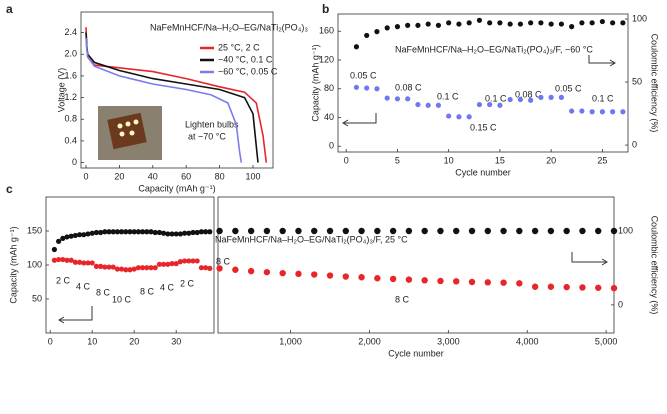 The image size is (667, 414). I want to click on y-tick-label: 150, so click(34, 230).